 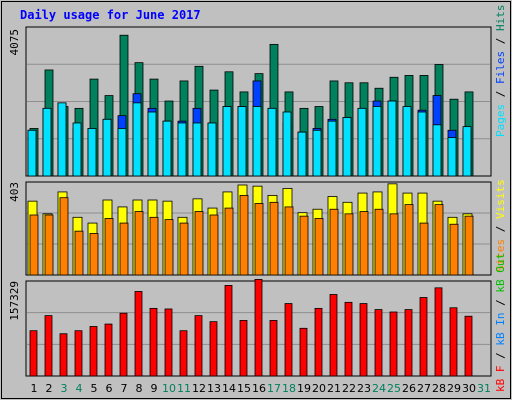 What do you see at coordinates (500, 379) in the screenshot?
I see `legend-kbf: kB F` at bounding box center [500, 379].